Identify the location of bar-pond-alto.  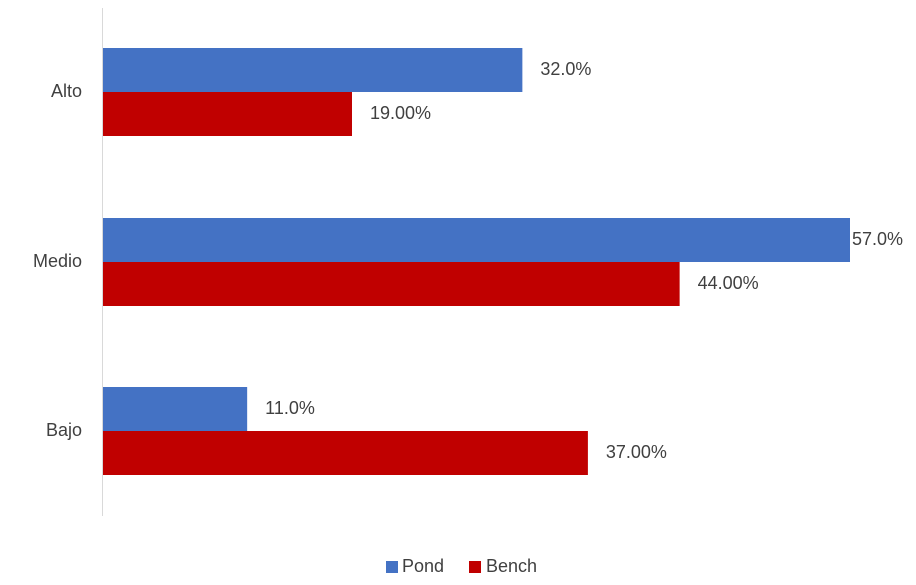
(312, 70).